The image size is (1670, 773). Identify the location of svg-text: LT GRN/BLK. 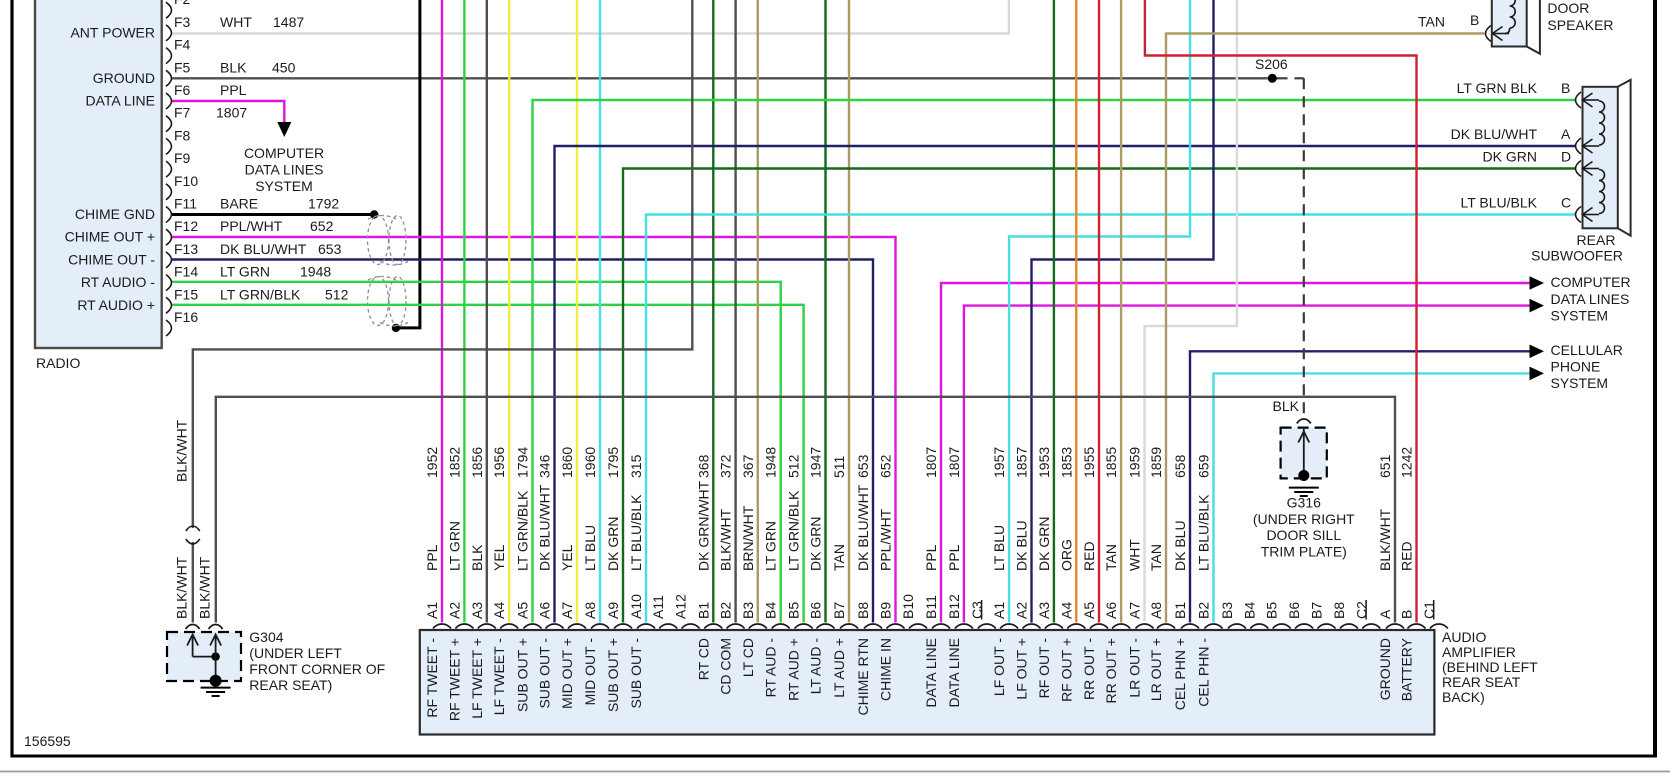
(523, 530).